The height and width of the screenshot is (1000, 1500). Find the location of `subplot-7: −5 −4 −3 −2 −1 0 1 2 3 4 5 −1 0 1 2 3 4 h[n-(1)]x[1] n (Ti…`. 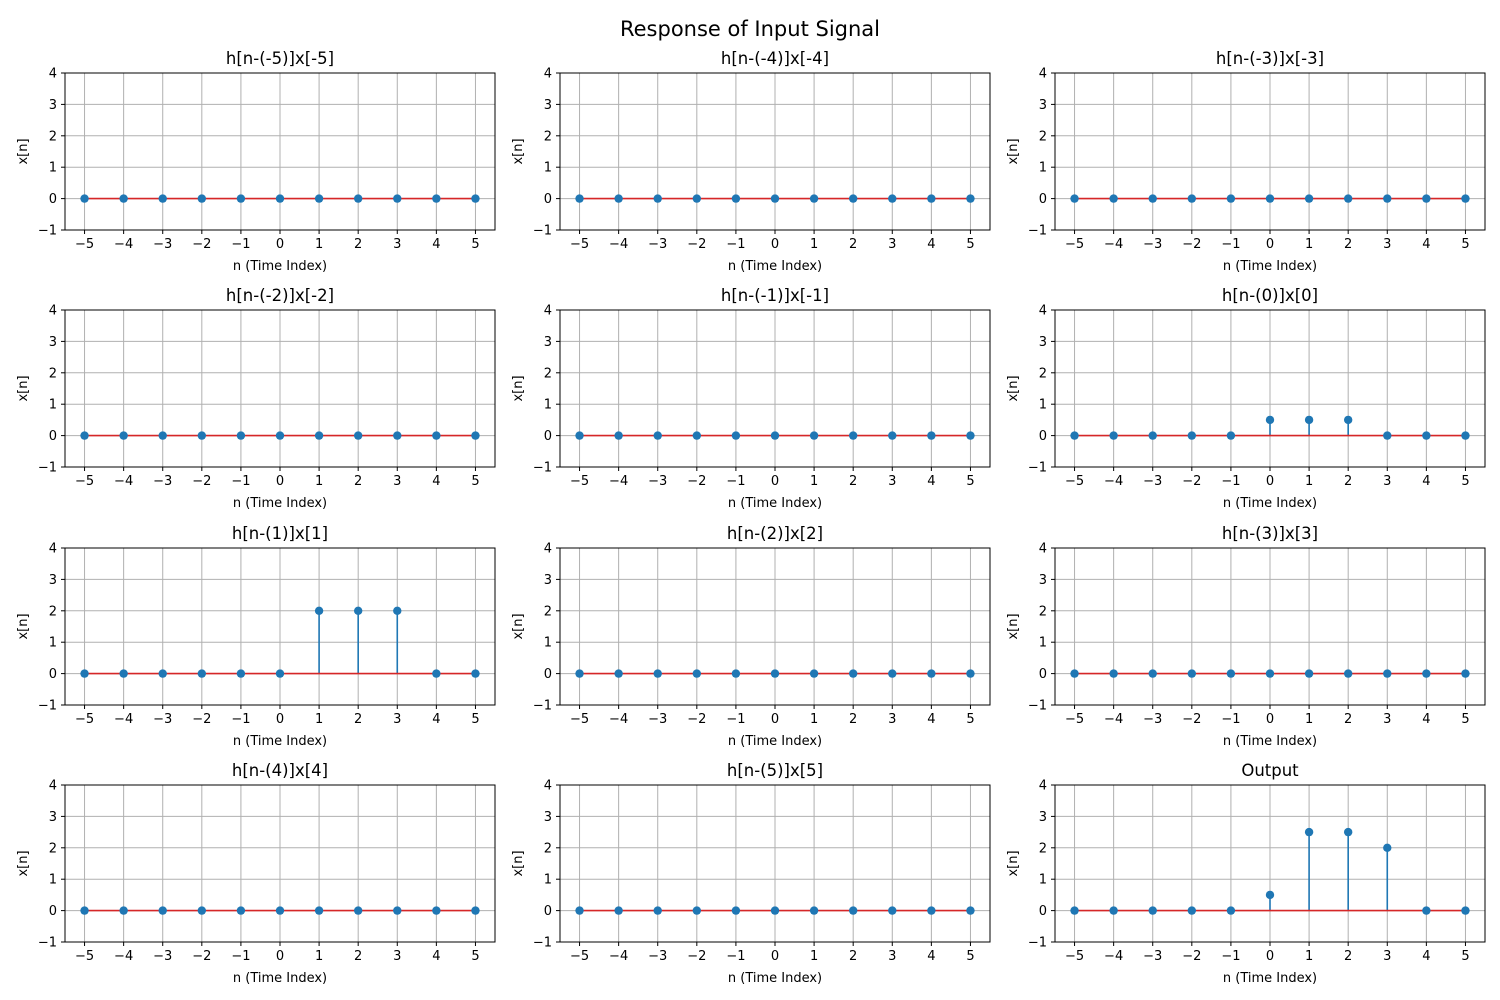

subplot-7: −5 −4 −3 −2 −1 0 1 2 3 4 5 −1 0 1 2 3 4 h[n-(1)]x[1] n (Ti… is located at coordinates (256, 636).